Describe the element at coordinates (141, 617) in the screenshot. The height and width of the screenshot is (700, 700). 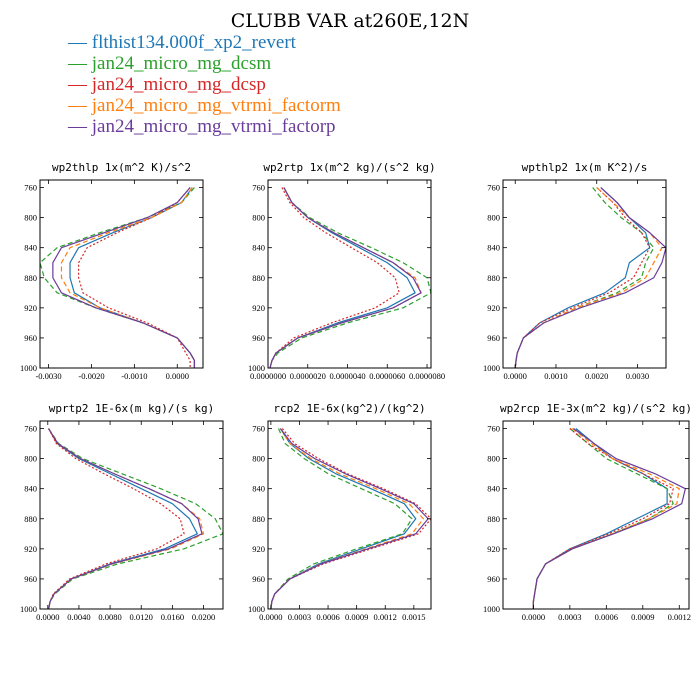
I see `x-tick-label: 0.0120` at that location.